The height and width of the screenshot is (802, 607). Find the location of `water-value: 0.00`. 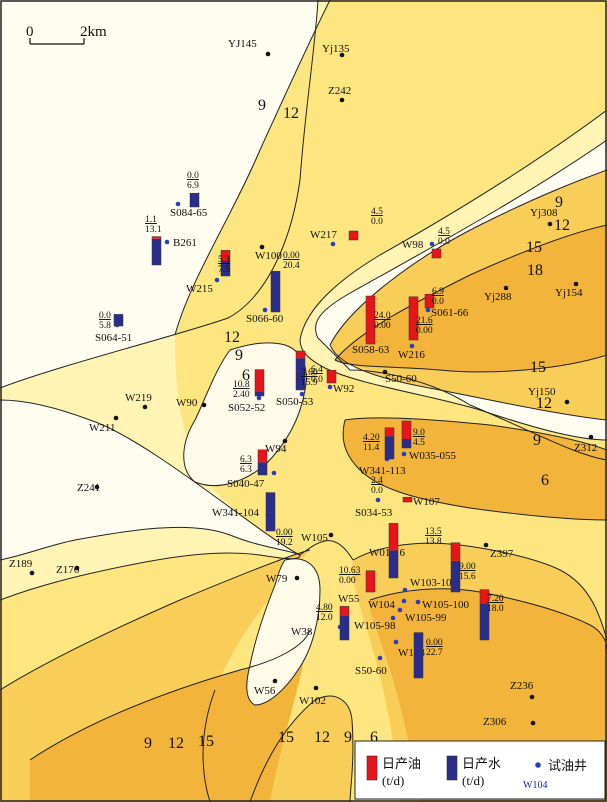

water-value: 0.00 is located at coordinates (424, 331).